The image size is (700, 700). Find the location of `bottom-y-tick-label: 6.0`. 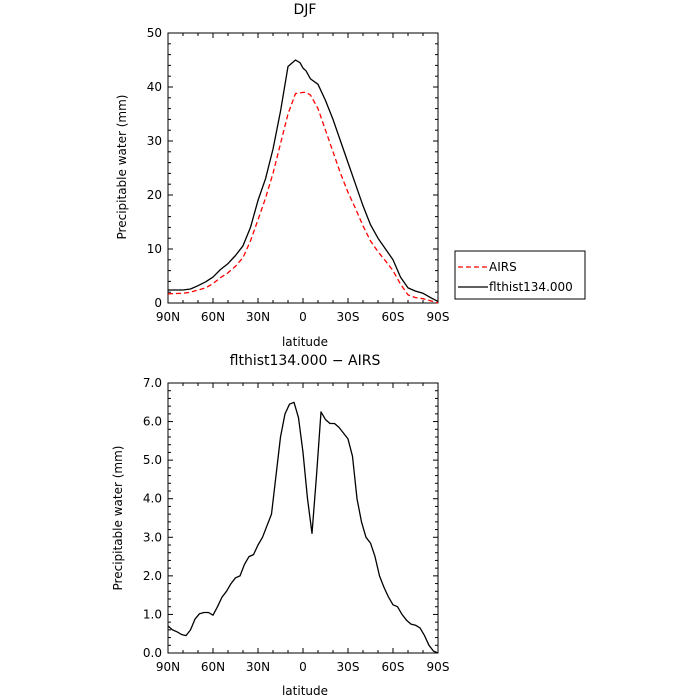

bottom-y-tick-label: 6.0 is located at coordinates (152, 422).